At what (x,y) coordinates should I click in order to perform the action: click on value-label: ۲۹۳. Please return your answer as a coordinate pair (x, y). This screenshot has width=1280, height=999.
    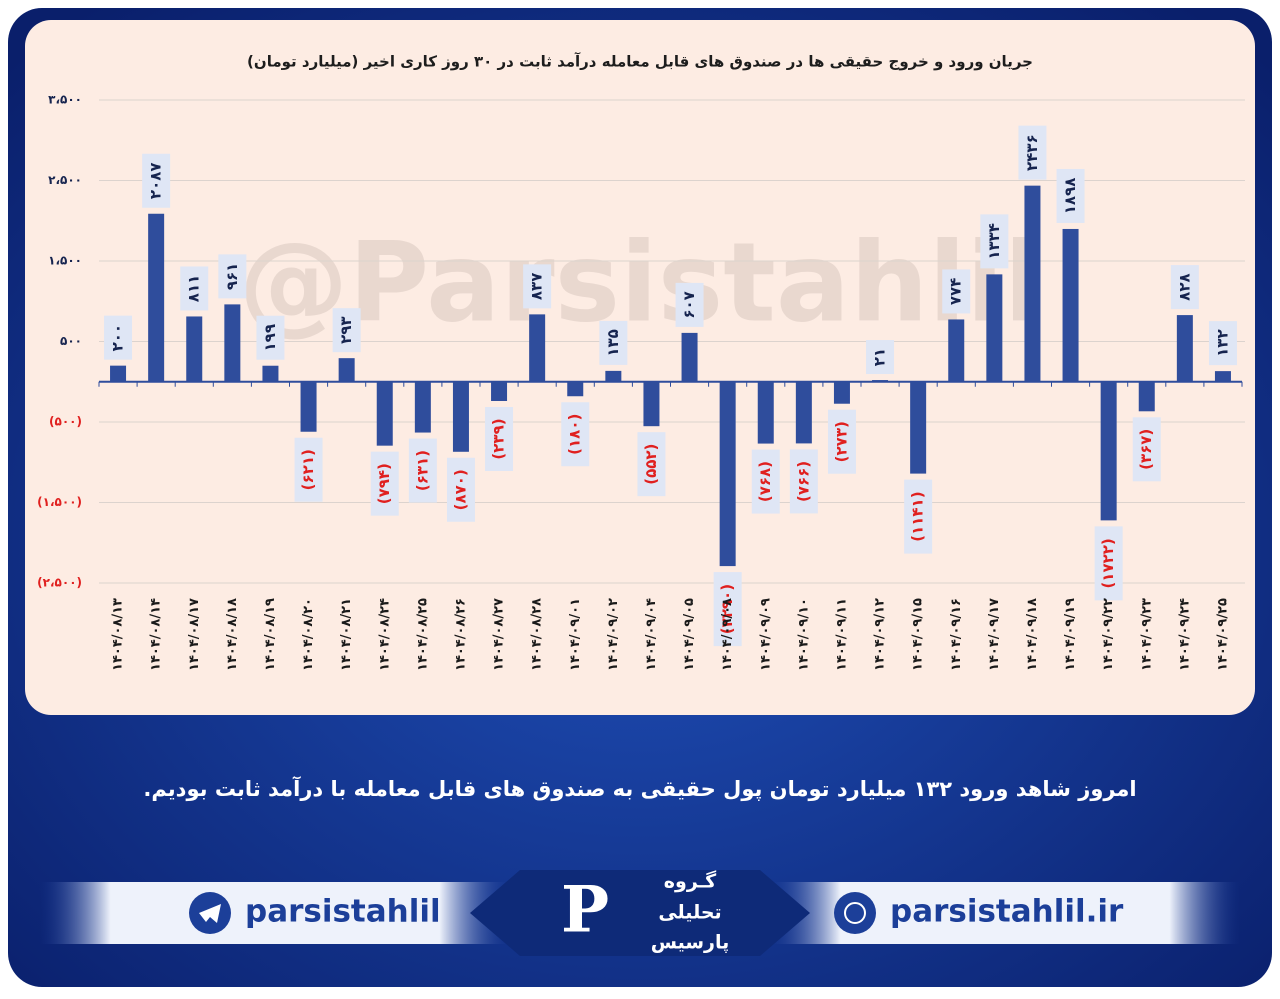
    Looking at the image, I should click on (346, 329).